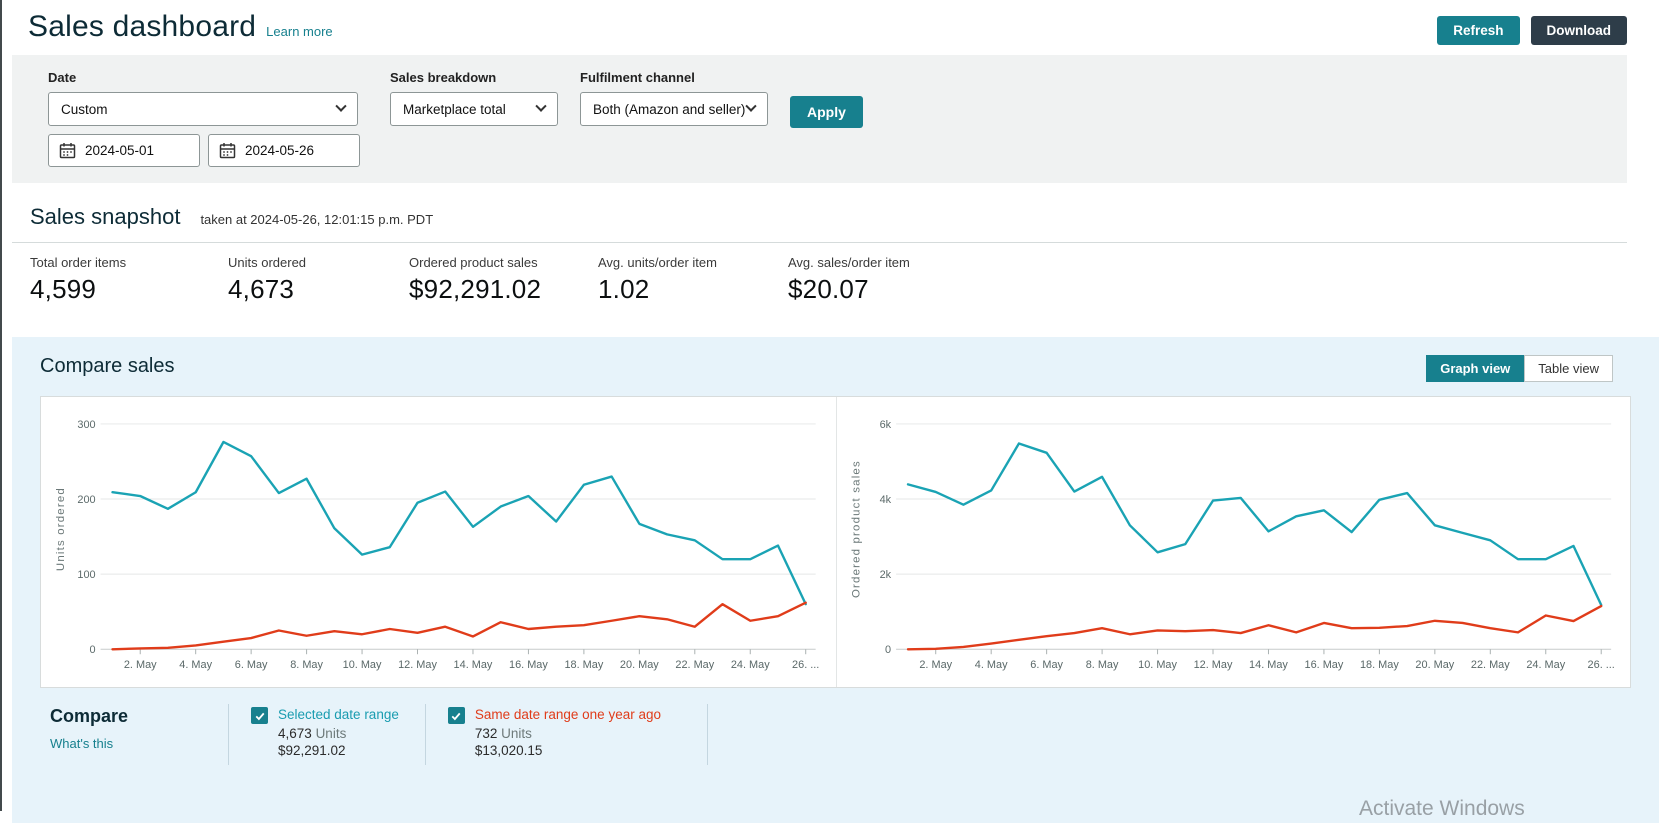 This screenshot has width=1659, height=823. What do you see at coordinates (669, 109) in the screenshot?
I see `fulfilment-channel-value: Both (Amazon and seller)` at bounding box center [669, 109].